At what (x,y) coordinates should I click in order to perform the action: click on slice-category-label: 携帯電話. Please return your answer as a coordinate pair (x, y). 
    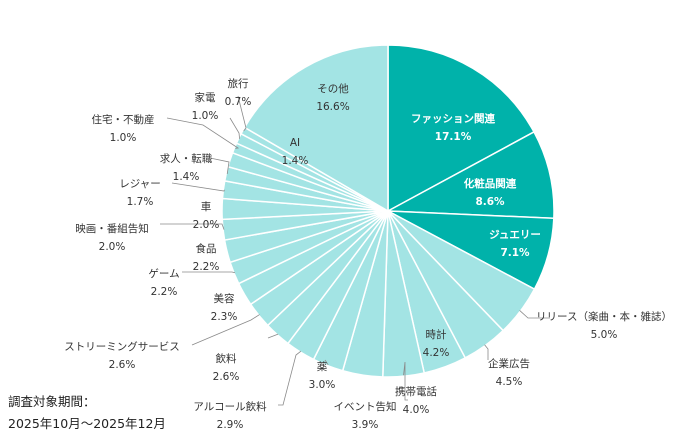
    Looking at the image, I should click on (416, 391).